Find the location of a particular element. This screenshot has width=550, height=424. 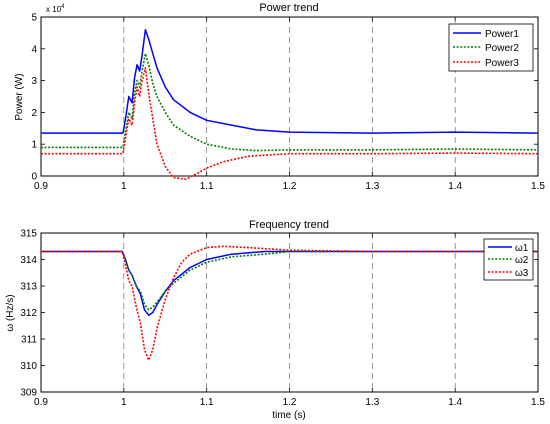

legend-label-omega1: ω1 is located at coordinates (522, 248).